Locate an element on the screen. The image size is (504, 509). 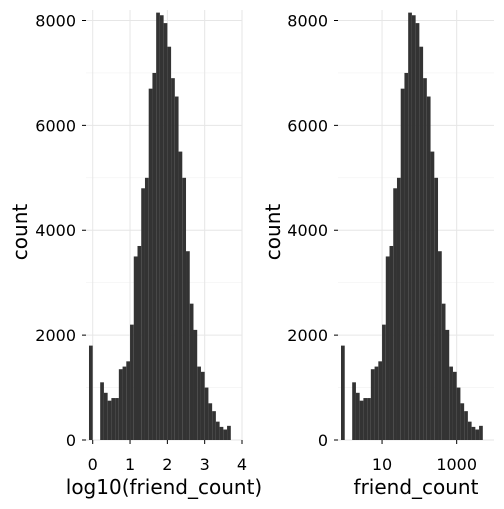
x-tick-label: 3 is located at coordinates (205, 464).